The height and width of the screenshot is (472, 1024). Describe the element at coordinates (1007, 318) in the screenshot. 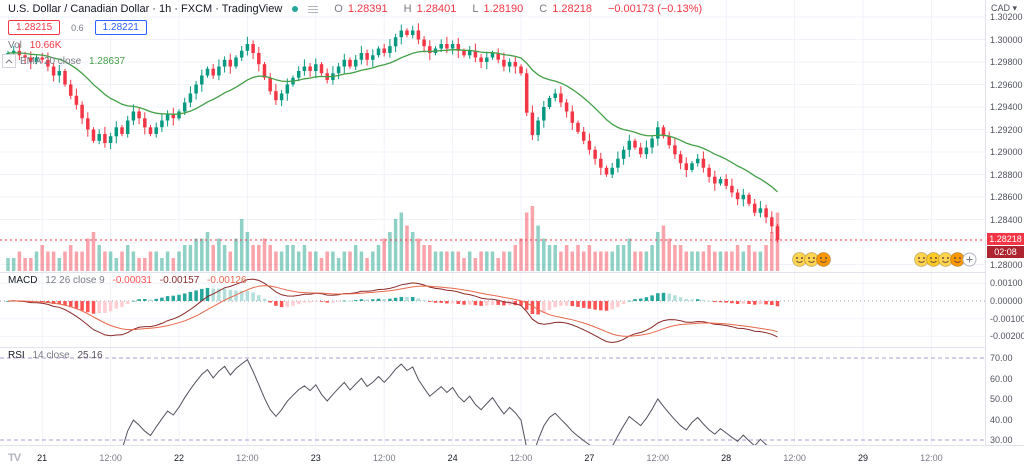

I see `axis-tick-label: -0.00100` at that location.